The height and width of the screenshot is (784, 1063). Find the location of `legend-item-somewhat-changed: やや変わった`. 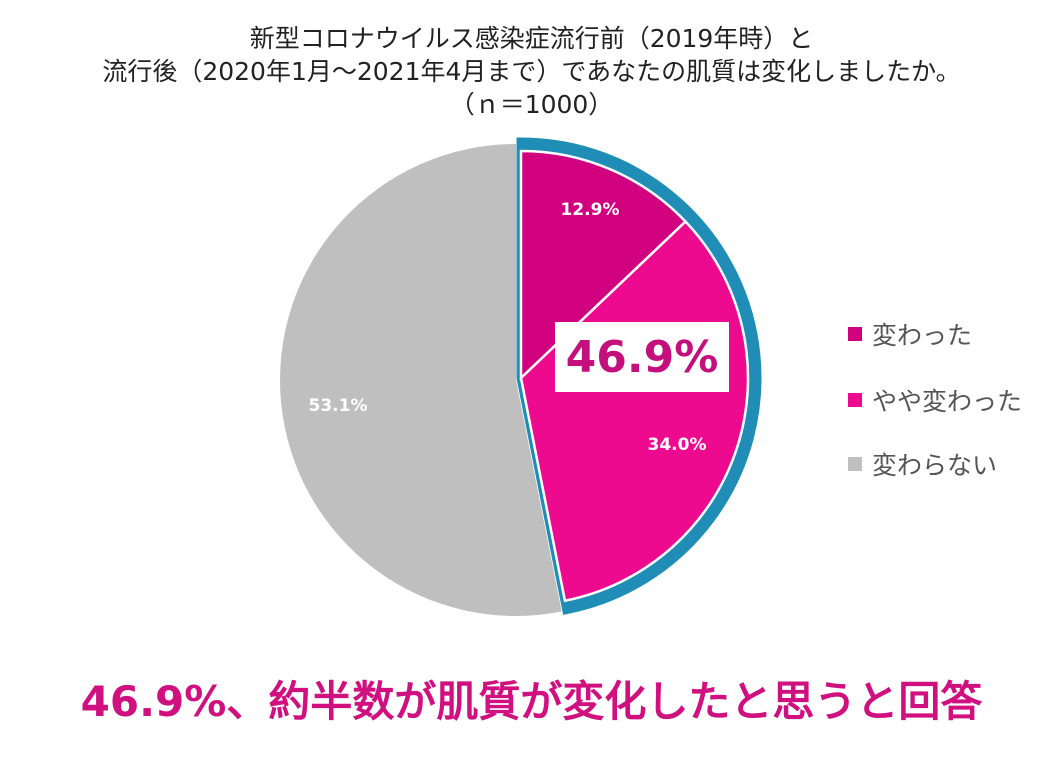

legend-item-somewhat-changed: やや変わった is located at coordinates (935, 400).